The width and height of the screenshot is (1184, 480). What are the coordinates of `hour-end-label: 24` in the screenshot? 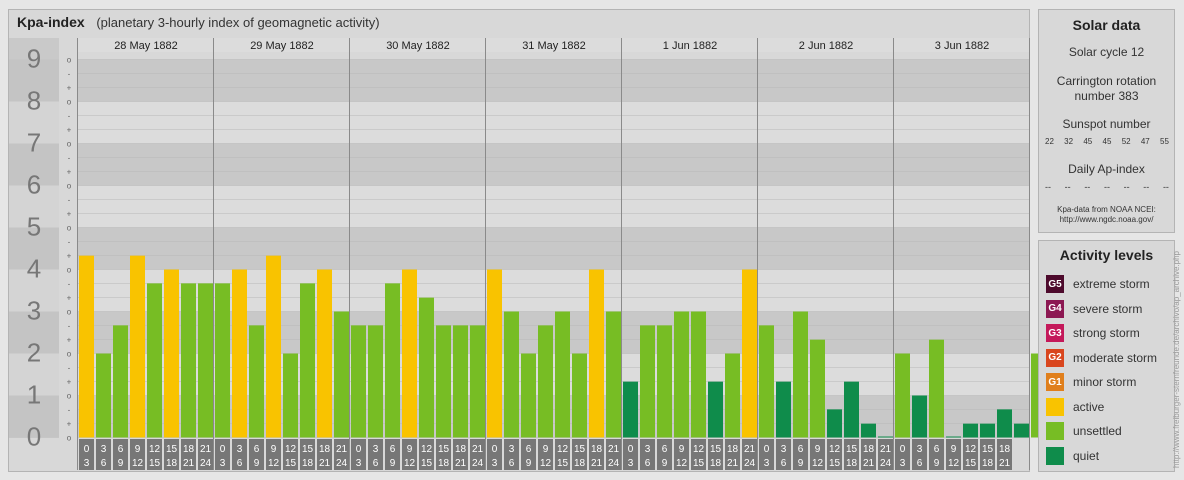 It's located at (750, 463).